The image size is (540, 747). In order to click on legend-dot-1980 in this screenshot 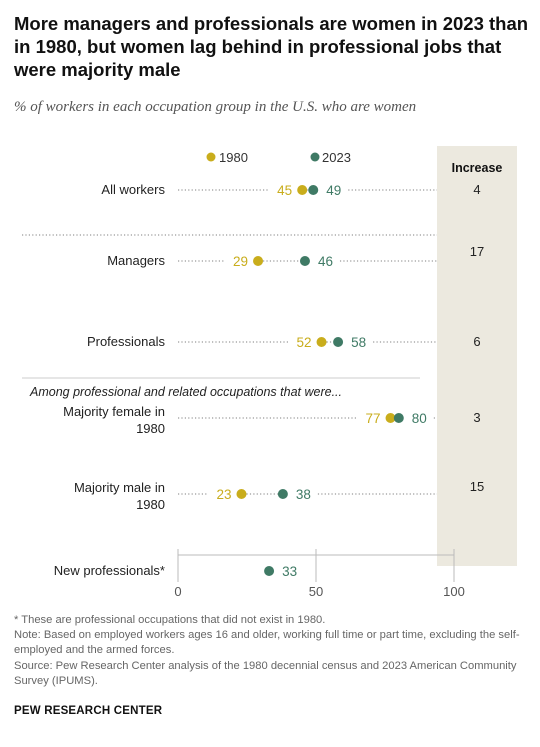, I will do `click(211, 157)`.